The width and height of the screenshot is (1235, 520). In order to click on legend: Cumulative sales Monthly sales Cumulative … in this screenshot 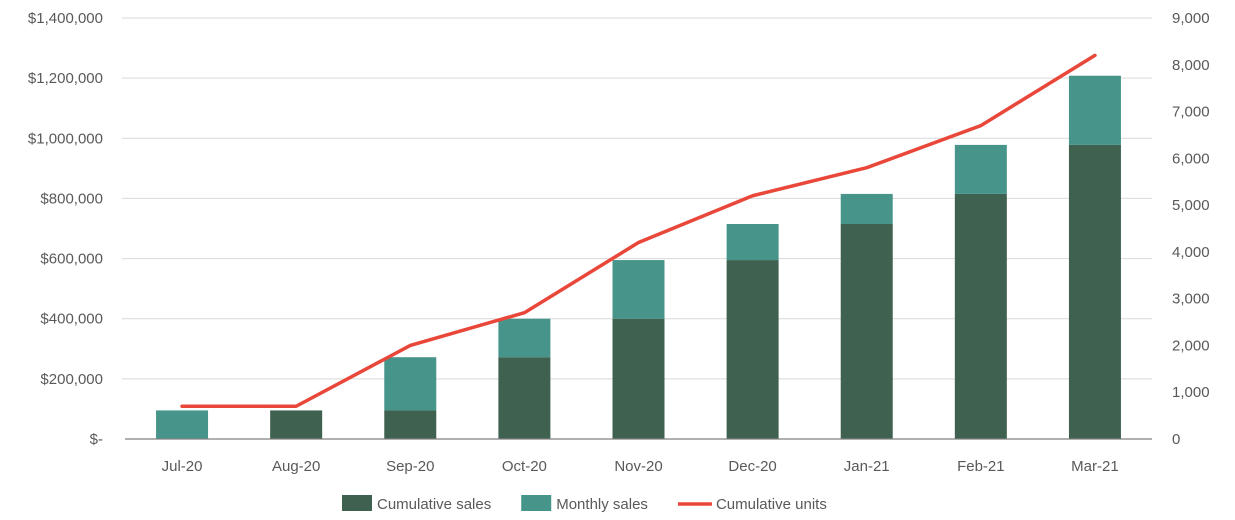, I will do `click(584, 504)`.